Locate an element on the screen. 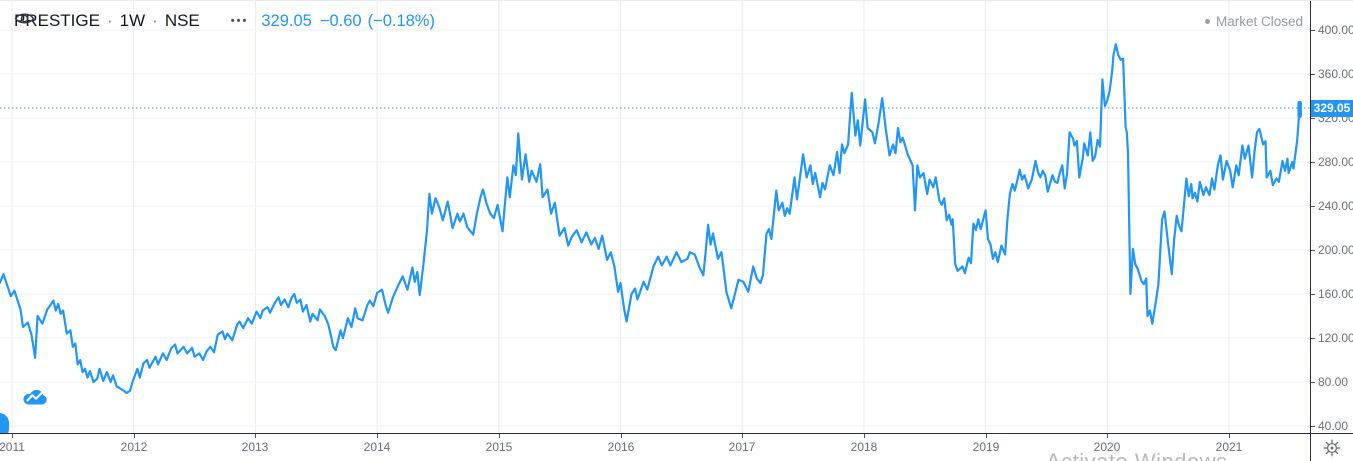 Image resolution: width=1353 pixels, height=461 pixels. activate-windows-watermark: Activate Windows is located at coordinates (1137, 455).